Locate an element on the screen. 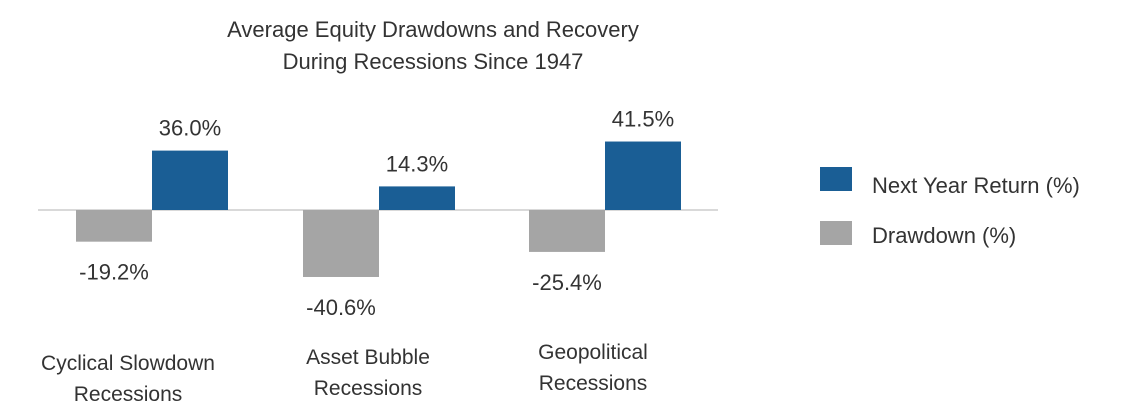 The image size is (1135, 408). data-label-drawdown-3: -25.4% is located at coordinates (567, 282).